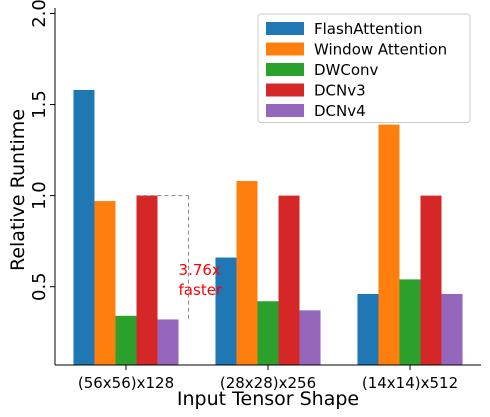 This screenshot has height=417, width=490. Describe the element at coordinates (268, 383) in the screenshot. I see `x-tick-label: (28x28)x256` at that location.